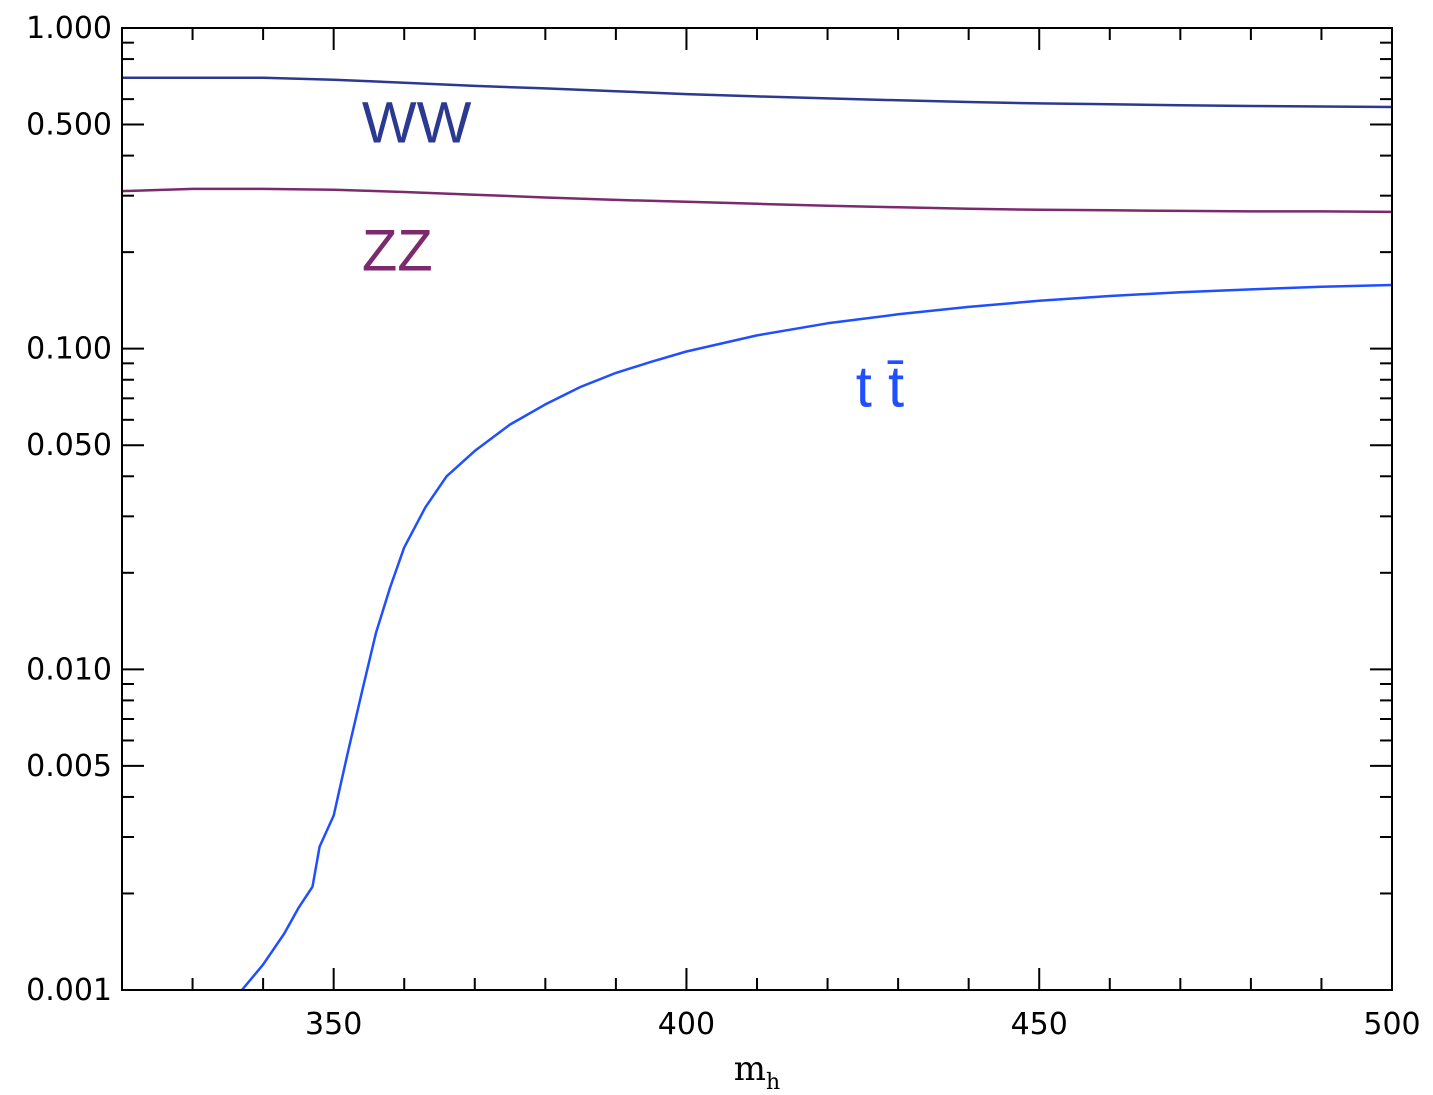  I want to click on y-tick-label: 0.001, so click(69, 990).